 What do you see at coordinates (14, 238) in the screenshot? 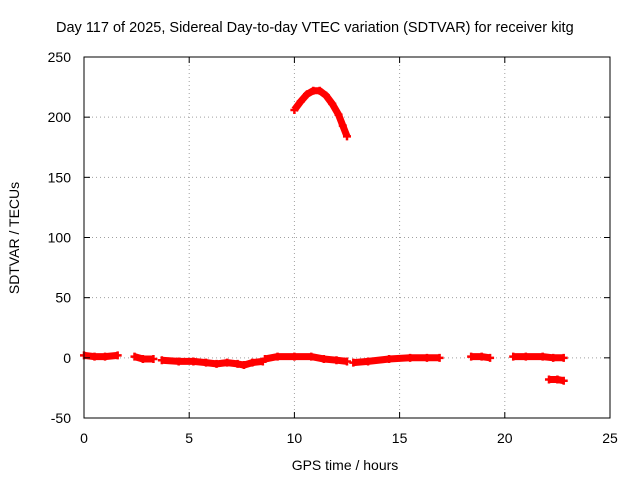
I see `y-axis-label: SDTVAR / TECUs` at bounding box center [14, 238].